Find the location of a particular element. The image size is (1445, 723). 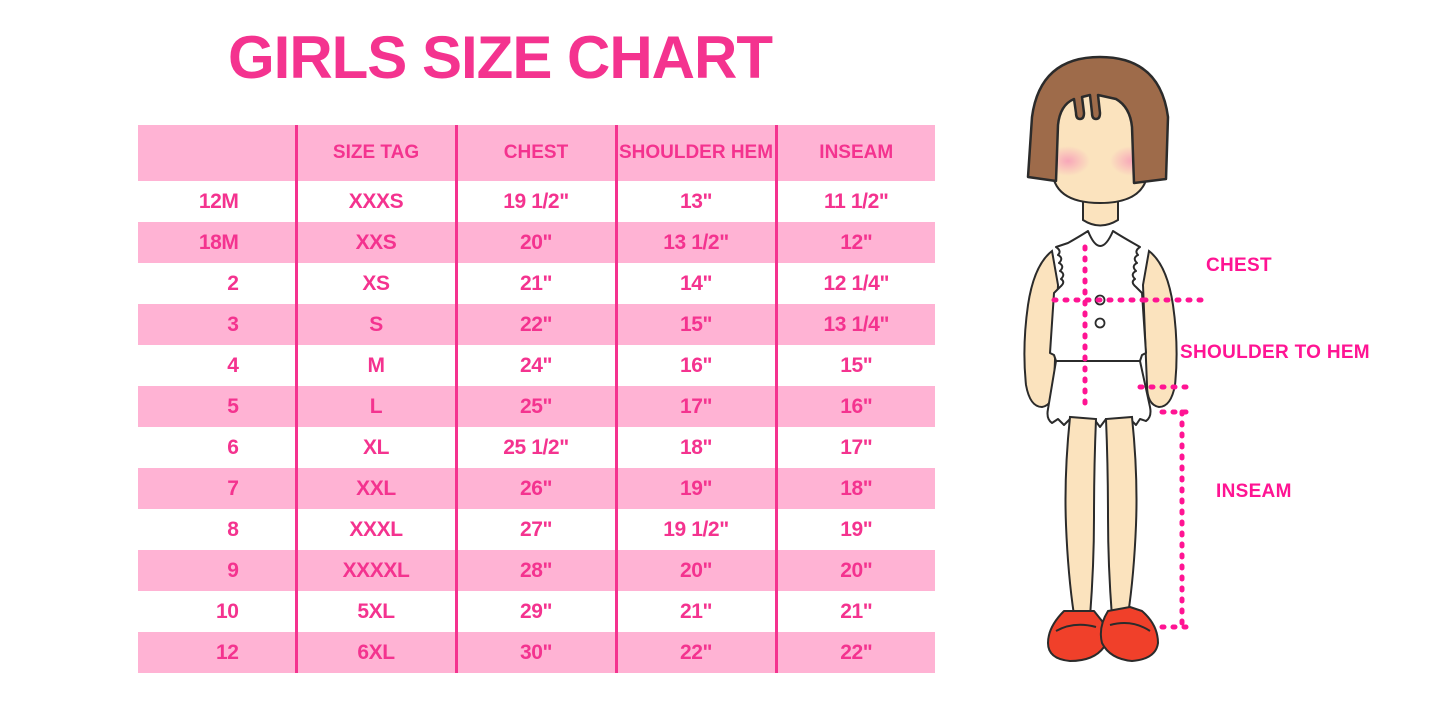

column-header-shoulder-hem: SHOULDER HEM is located at coordinates (695, 153).